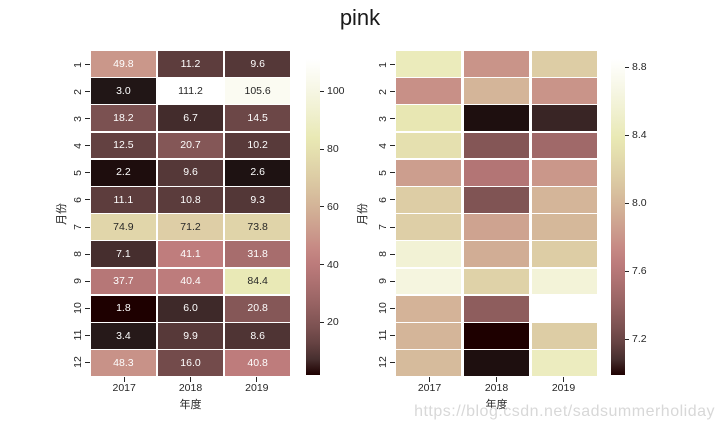 The width and height of the screenshot is (720, 432). I want to click on heatmap-cell: 1.8, so click(123, 308).